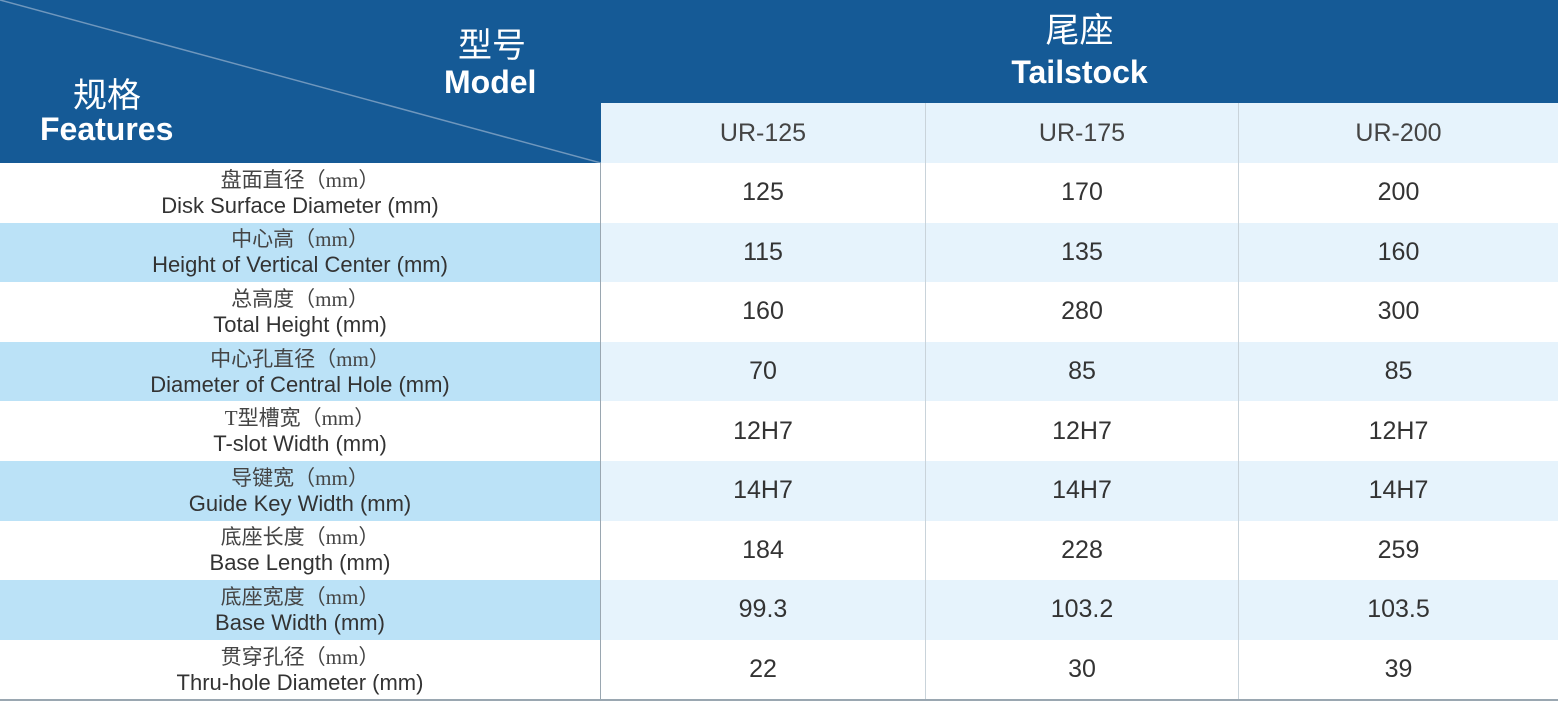 This screenshot has height=704, width=1558. What do you see at coordinates (490, 82) in the screenshot?
I see `model-en: Model` at bounding box center [490, 82].